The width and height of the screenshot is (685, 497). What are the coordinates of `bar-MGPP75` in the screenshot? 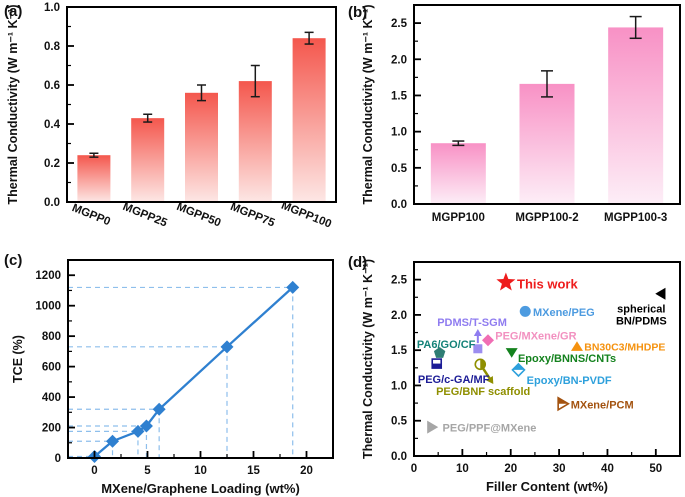 It's located at (255, 141).